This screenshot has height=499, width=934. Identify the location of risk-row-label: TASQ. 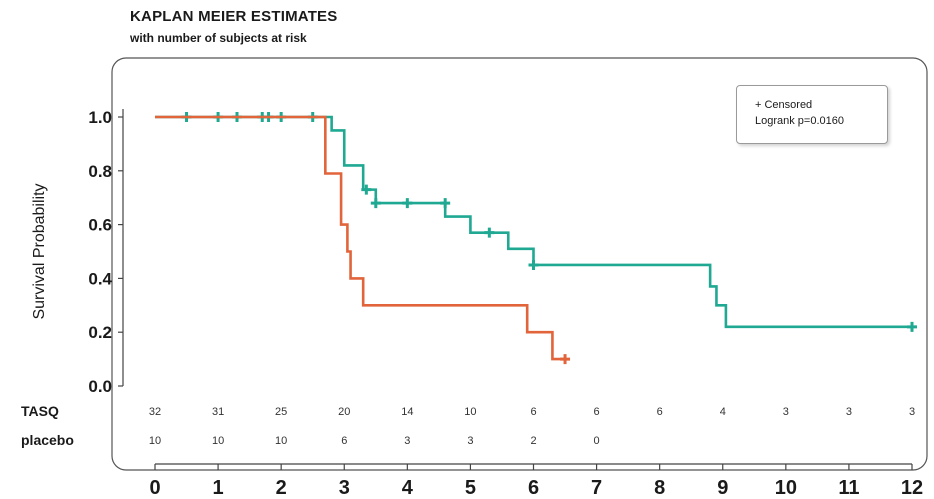
(40, 411).